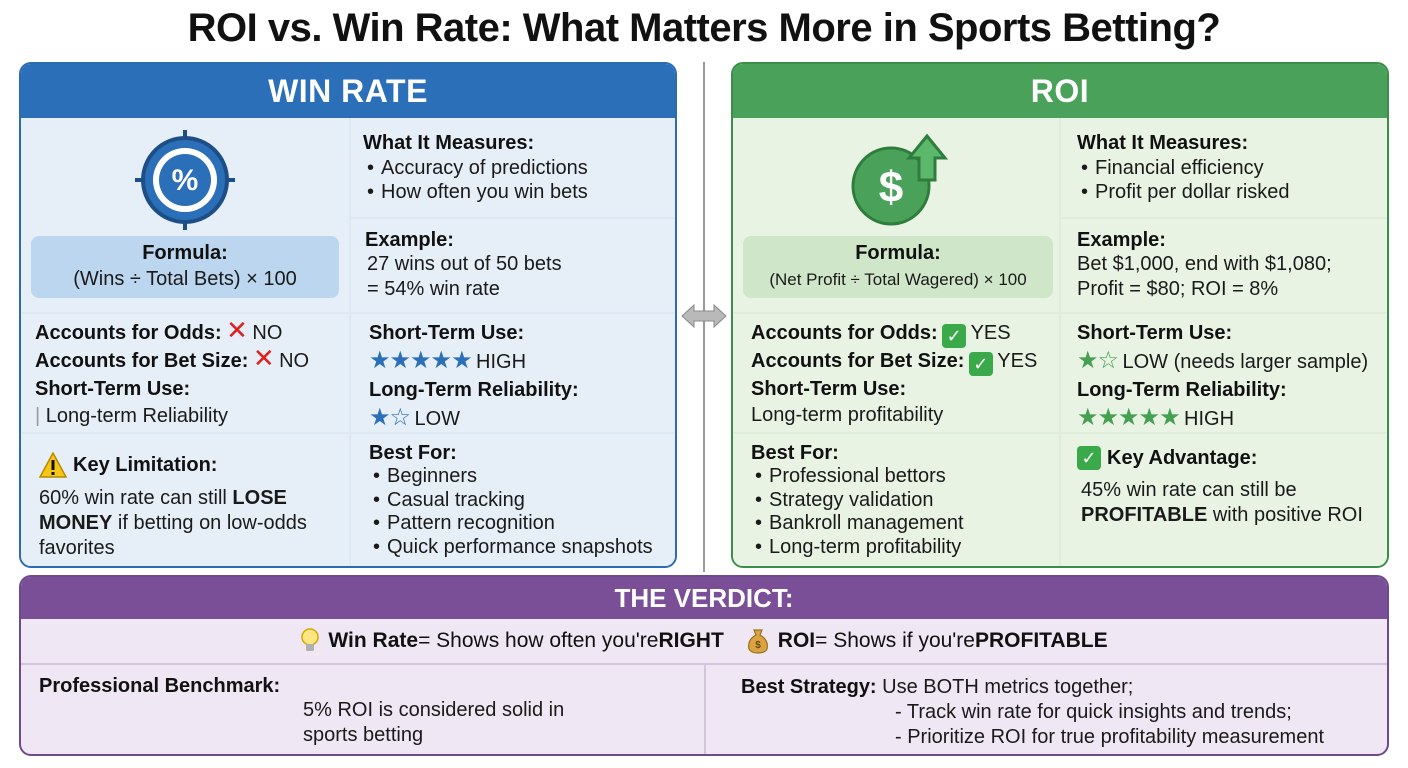 The height and width of the screenshot is (768, 1408). I want to click on benchmark-line: 5% ROI is considered solid in, so click(434, 710).